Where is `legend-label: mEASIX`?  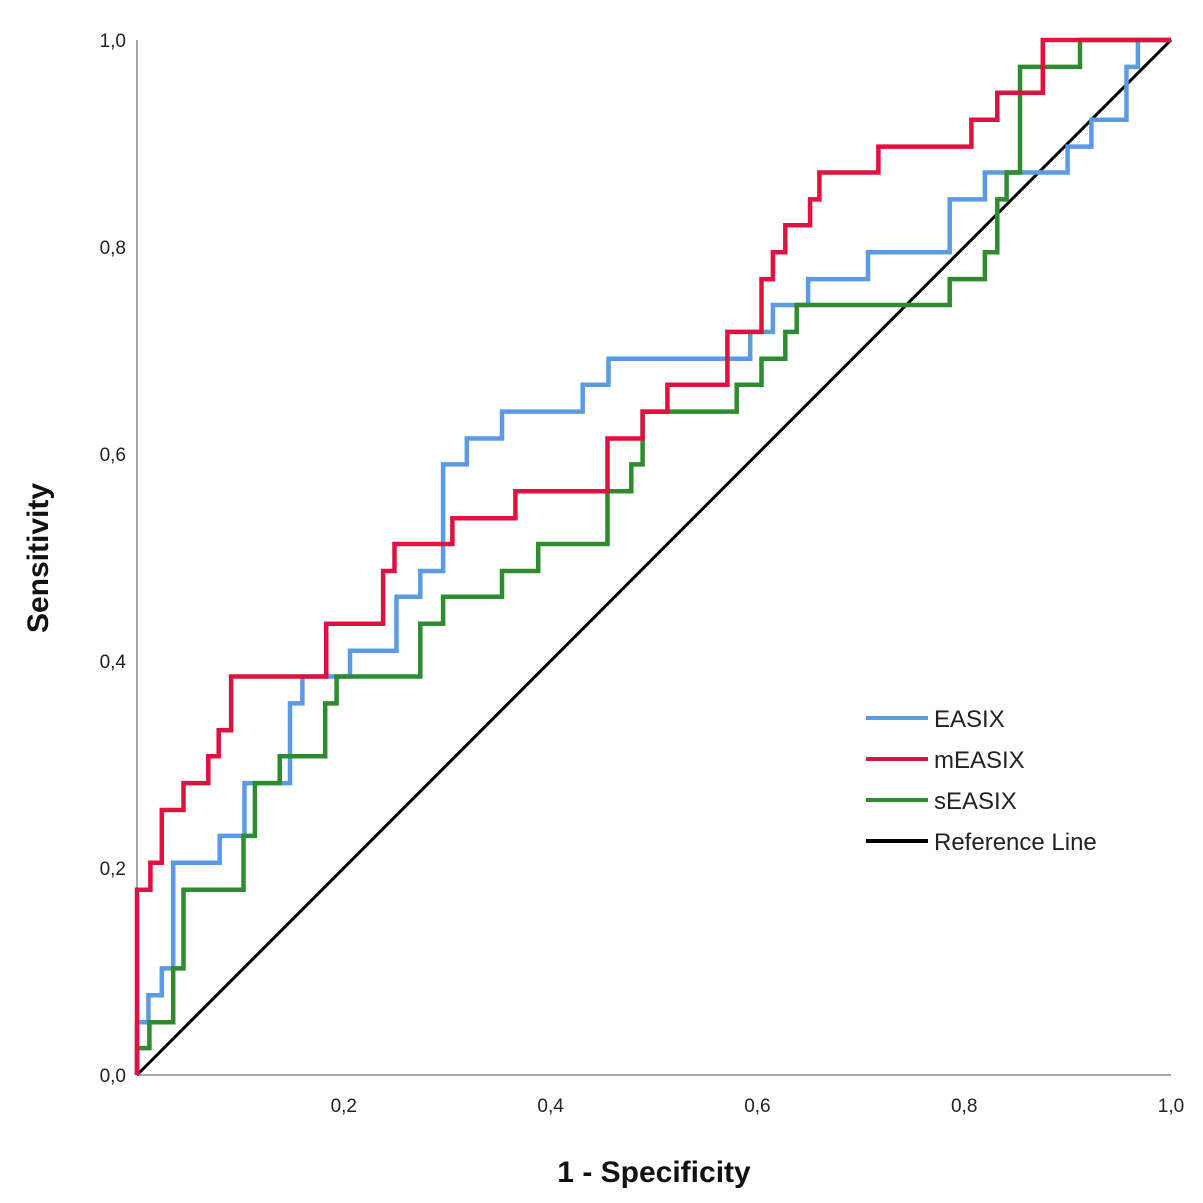
legend-label: mEASIX is located at coordinates (979, 760).